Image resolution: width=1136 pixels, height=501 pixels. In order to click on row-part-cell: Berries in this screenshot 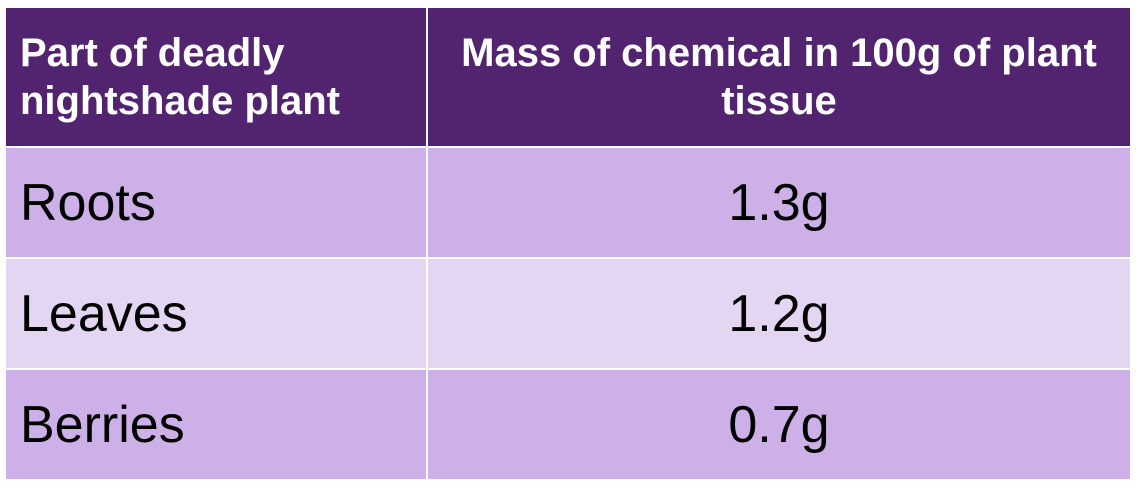, I will do `click(216, 424)`.